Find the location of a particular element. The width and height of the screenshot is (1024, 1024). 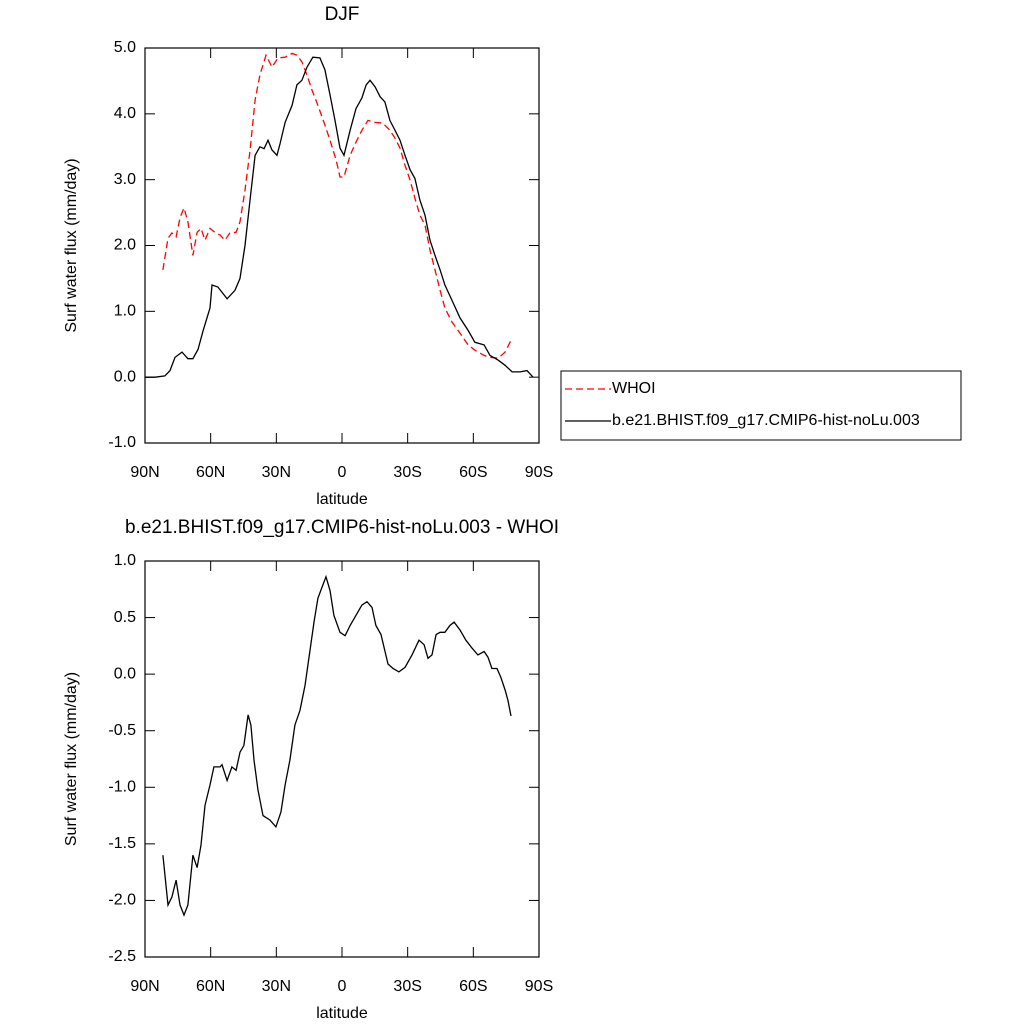

legend-box is located at coordinates (761, 405).